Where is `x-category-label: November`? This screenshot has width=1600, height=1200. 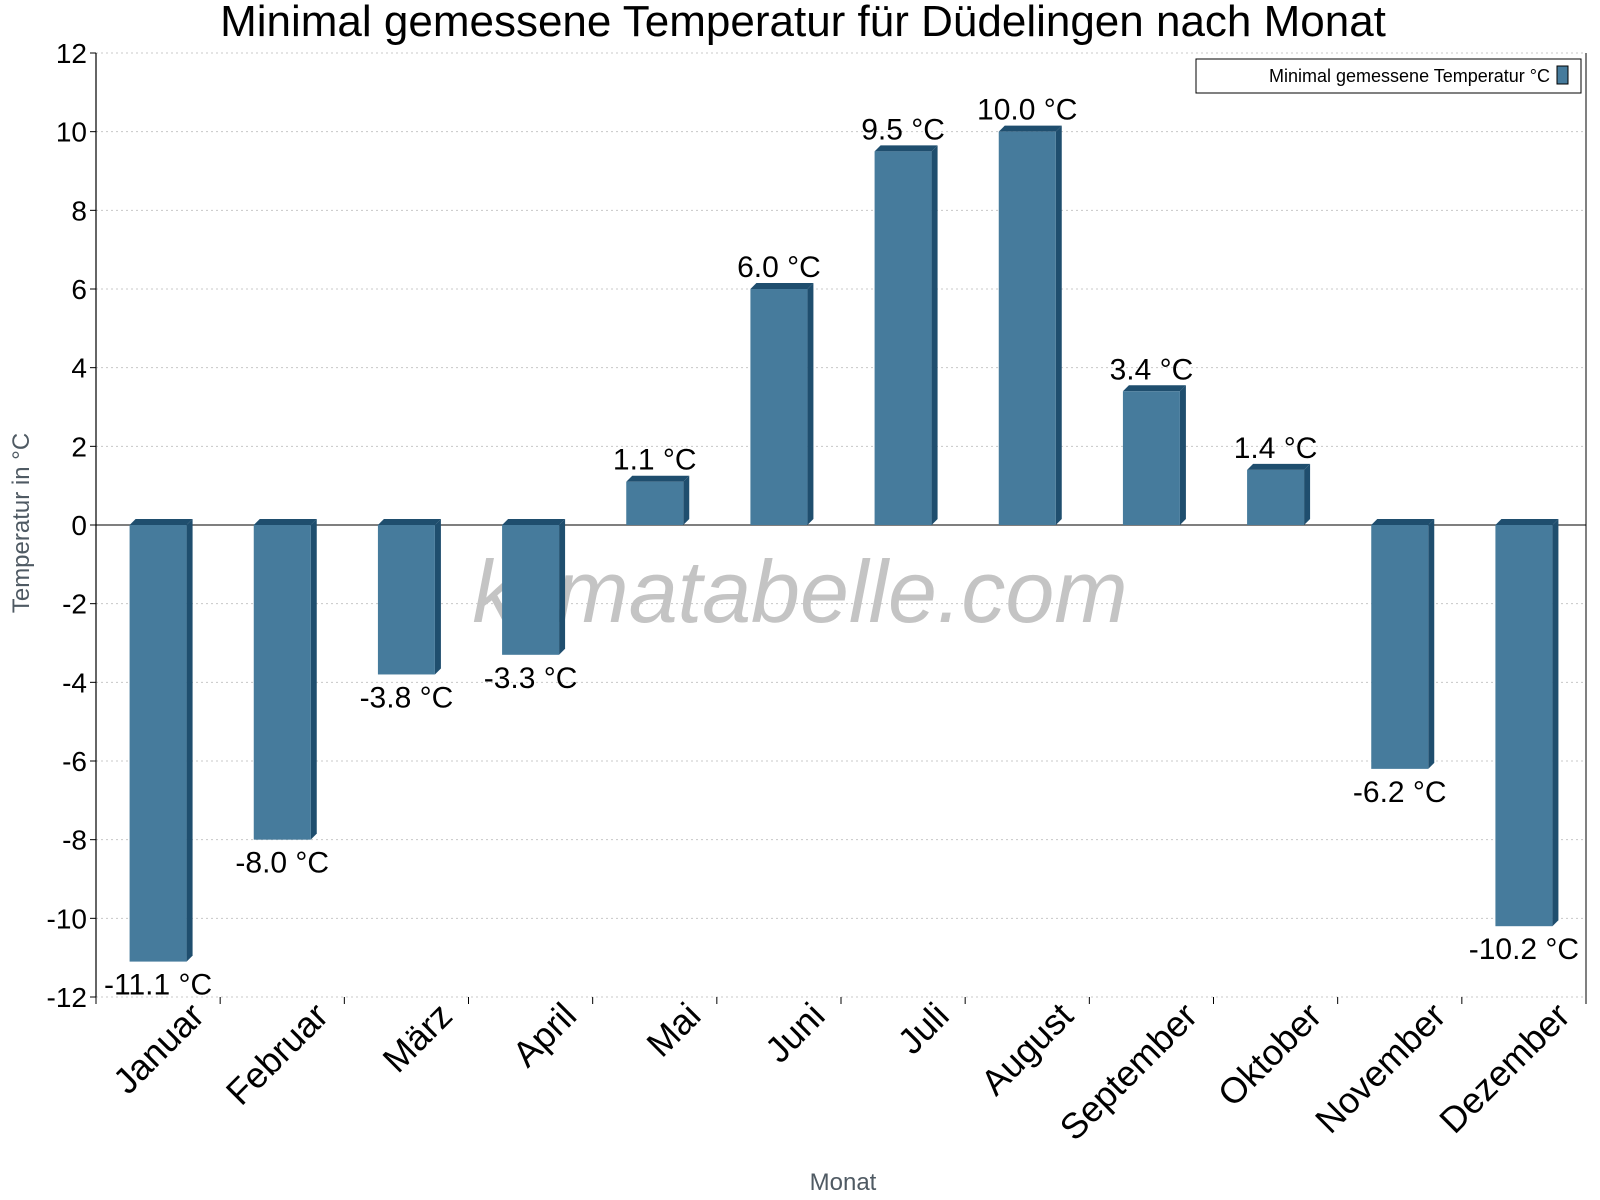
x-category-label: November is located at coordinates (1380, 1068).